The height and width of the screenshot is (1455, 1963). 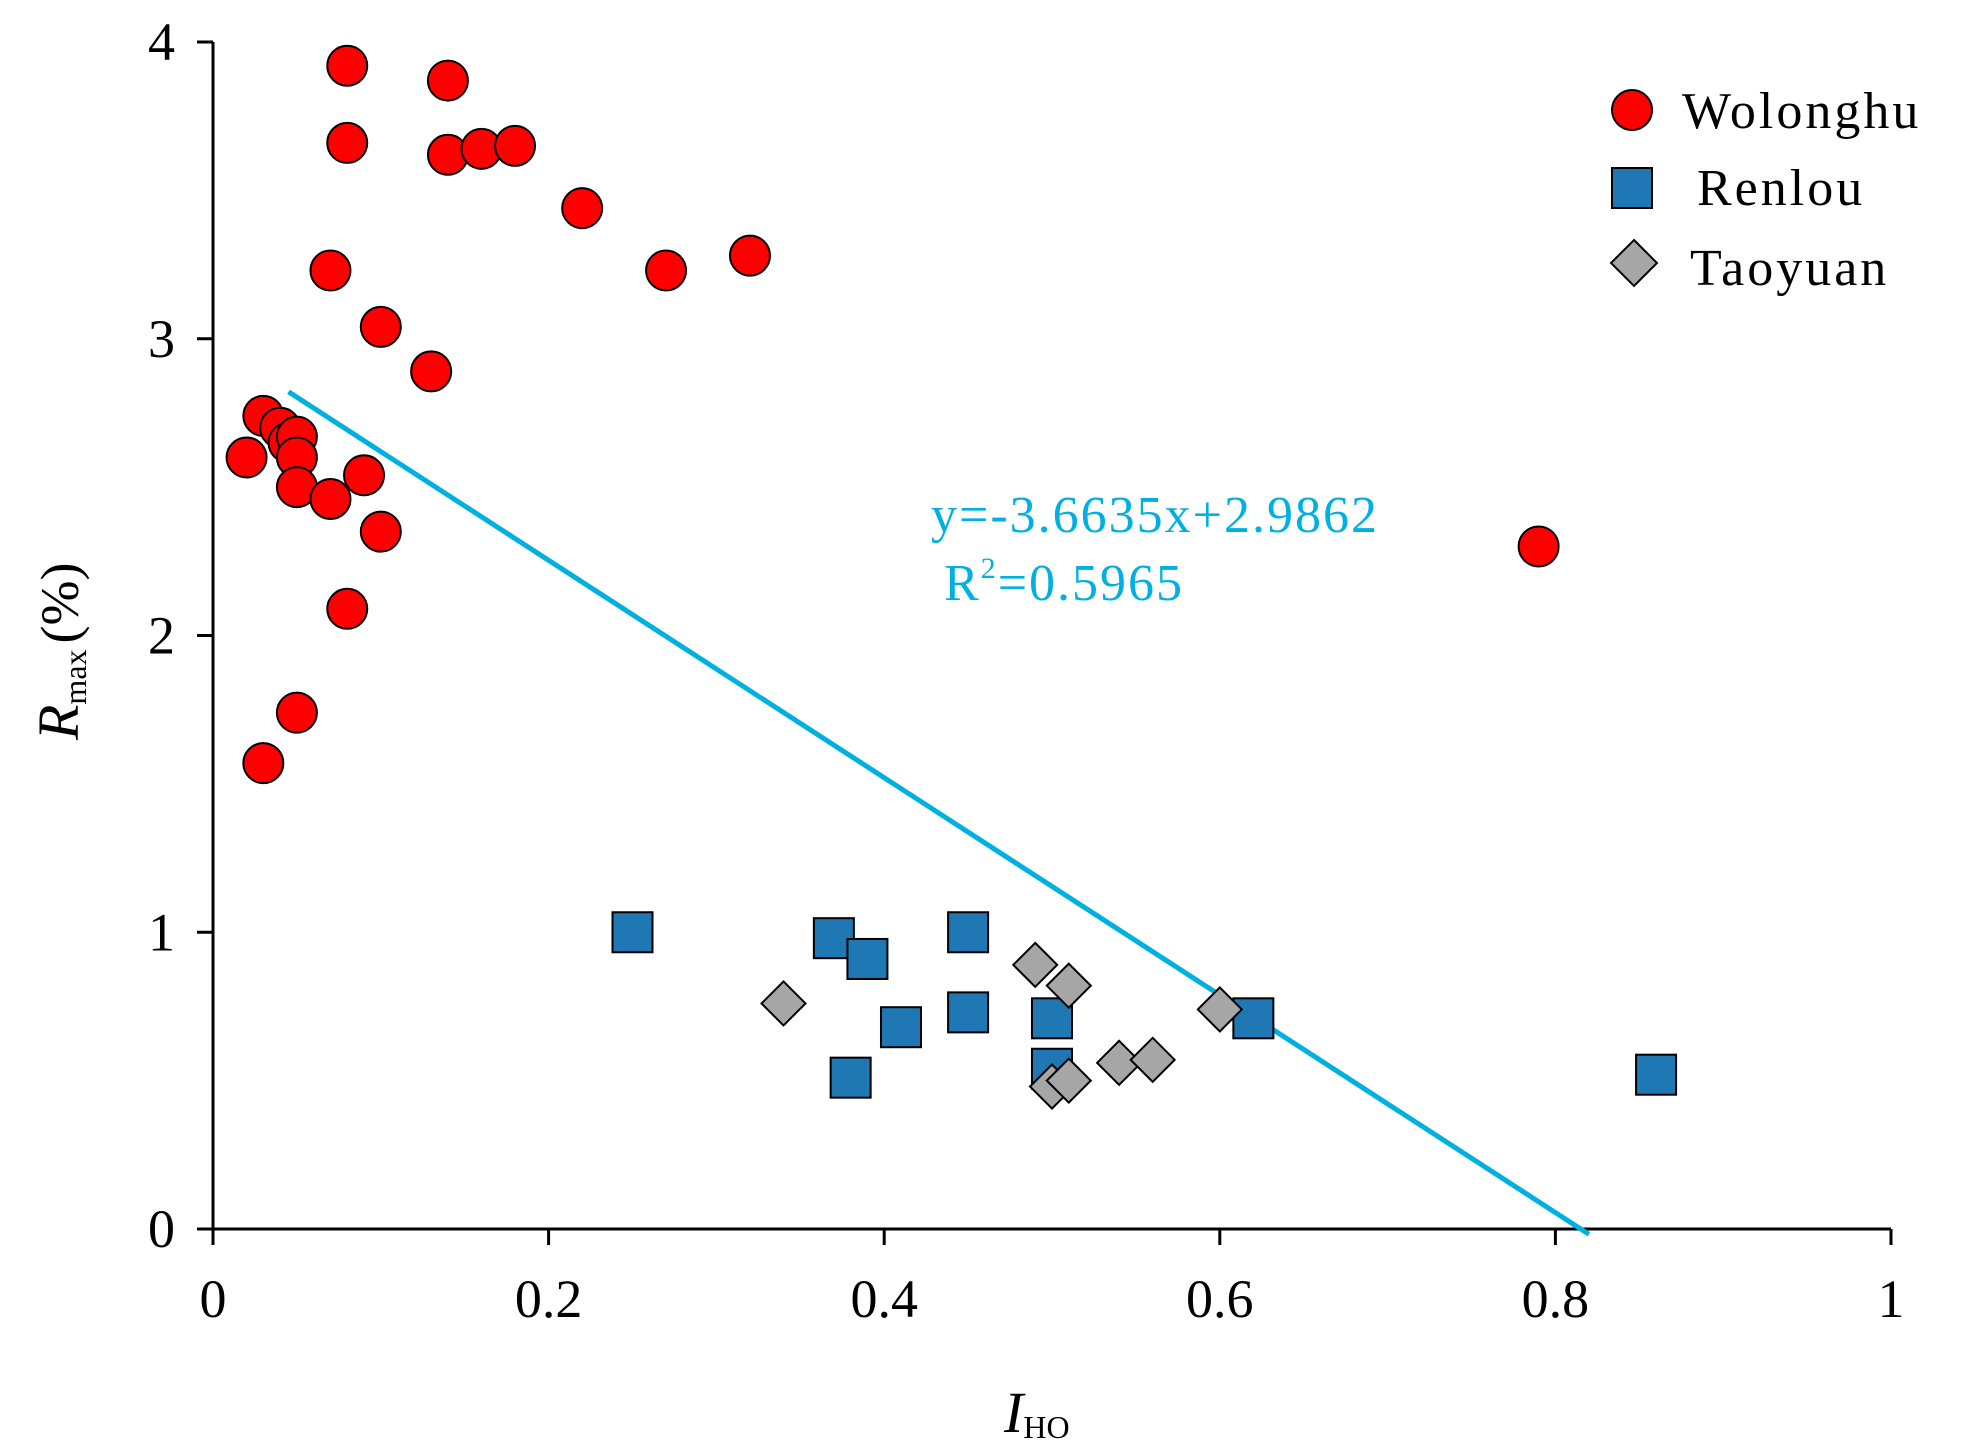 What do you see at coordinates (60, 603) in the screenshot?
I see `y-axis-title-suffix: (%)` at bounding box center [60, 603].